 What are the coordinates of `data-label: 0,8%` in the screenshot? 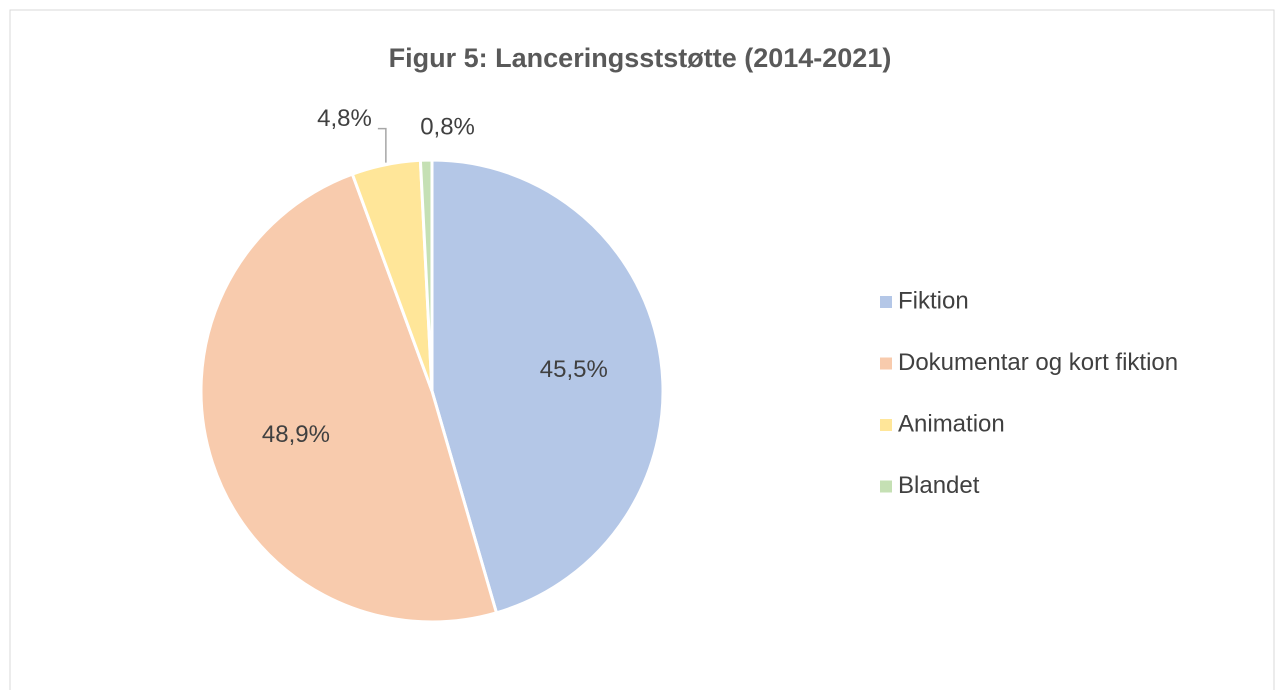 It's located at (447, 126).